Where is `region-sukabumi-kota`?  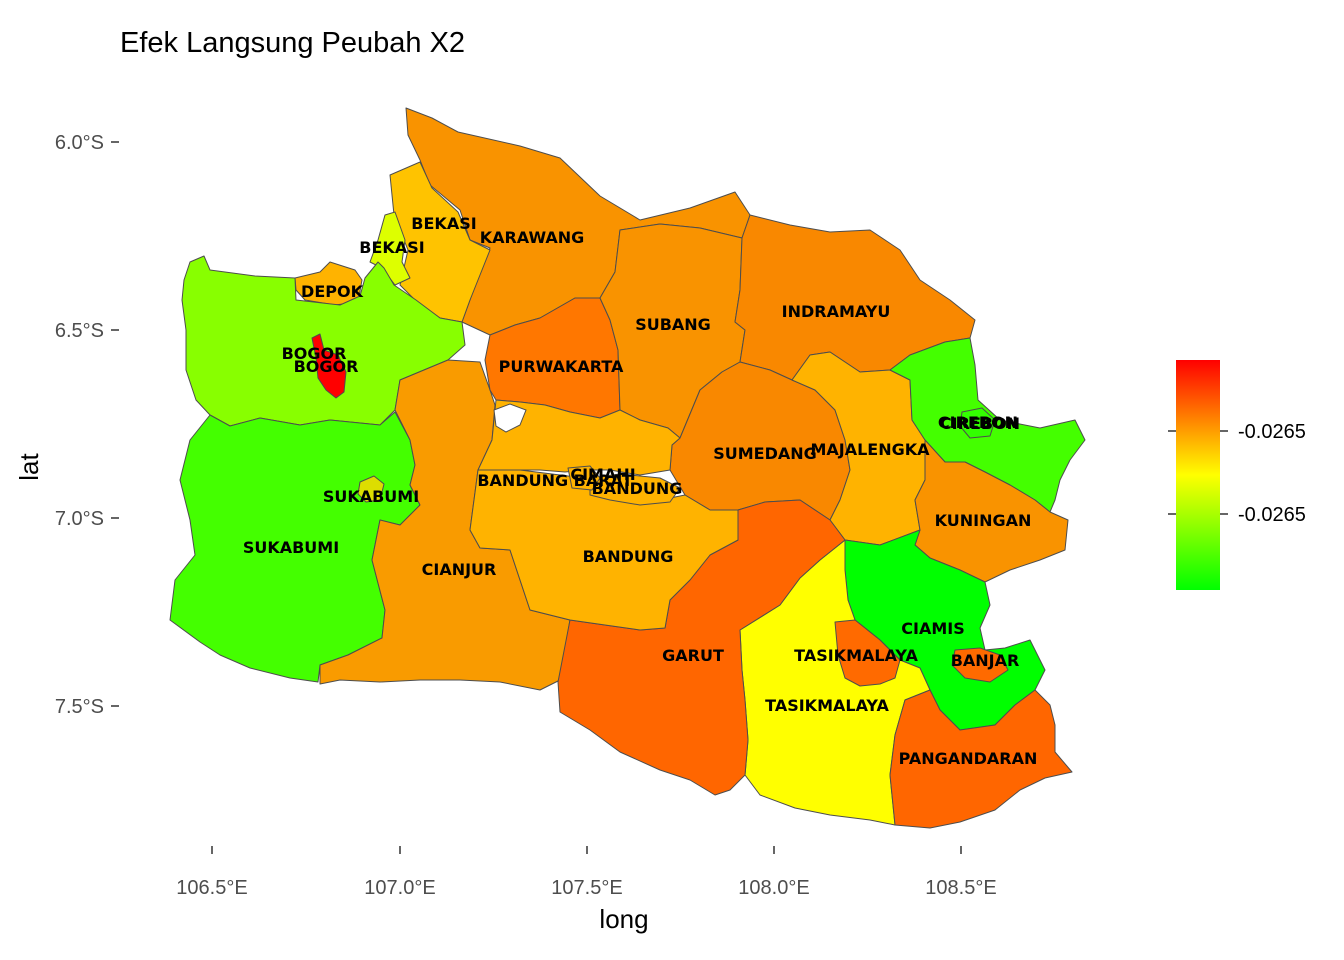
region-sukabumi-kota is located at coordinates (371, 489).